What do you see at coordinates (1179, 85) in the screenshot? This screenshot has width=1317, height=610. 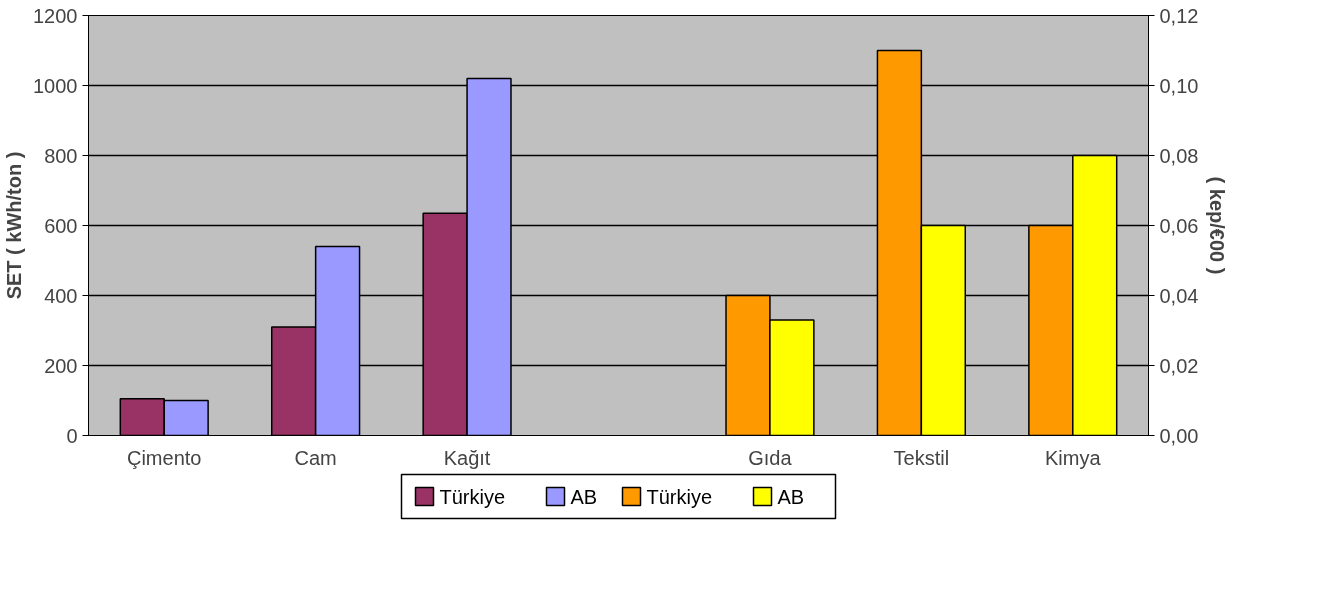 I see `y2-tick-label: 0,10` at bounding box center [1179, 85].